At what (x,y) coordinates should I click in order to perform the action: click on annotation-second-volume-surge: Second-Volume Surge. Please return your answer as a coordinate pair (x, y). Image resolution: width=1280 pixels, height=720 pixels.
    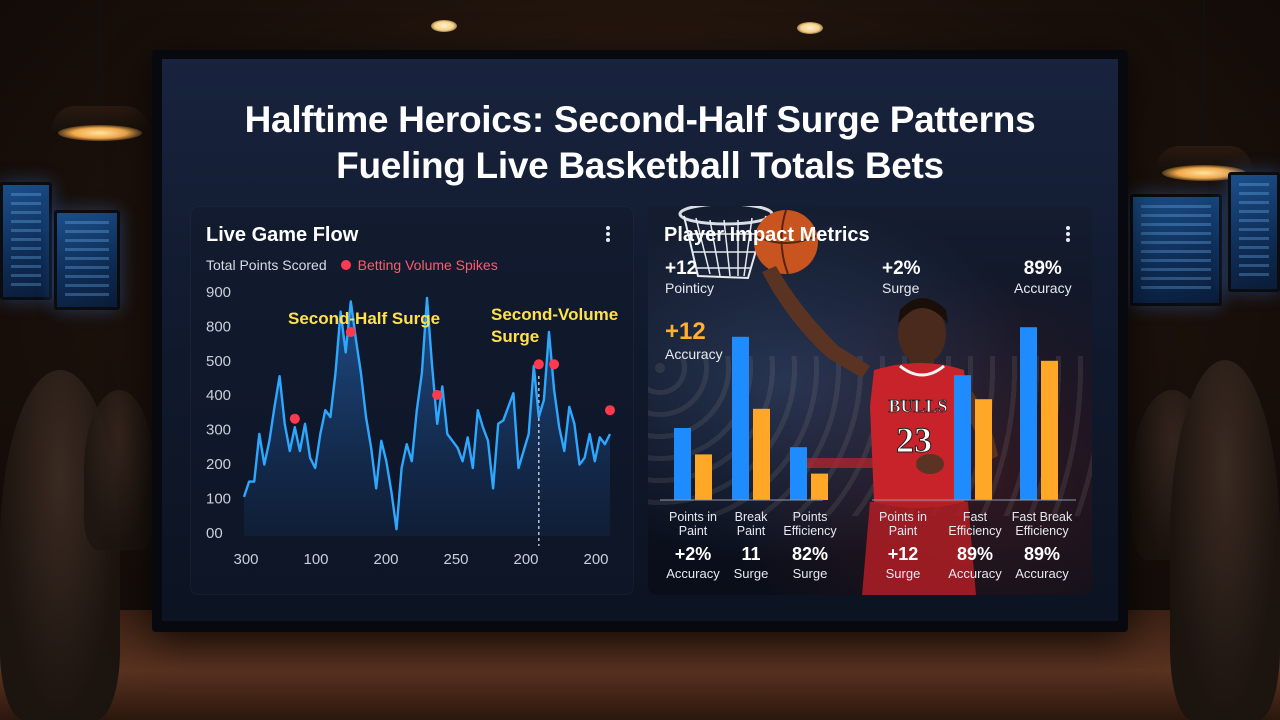
    Looking at the image, I should click on (554, 325).